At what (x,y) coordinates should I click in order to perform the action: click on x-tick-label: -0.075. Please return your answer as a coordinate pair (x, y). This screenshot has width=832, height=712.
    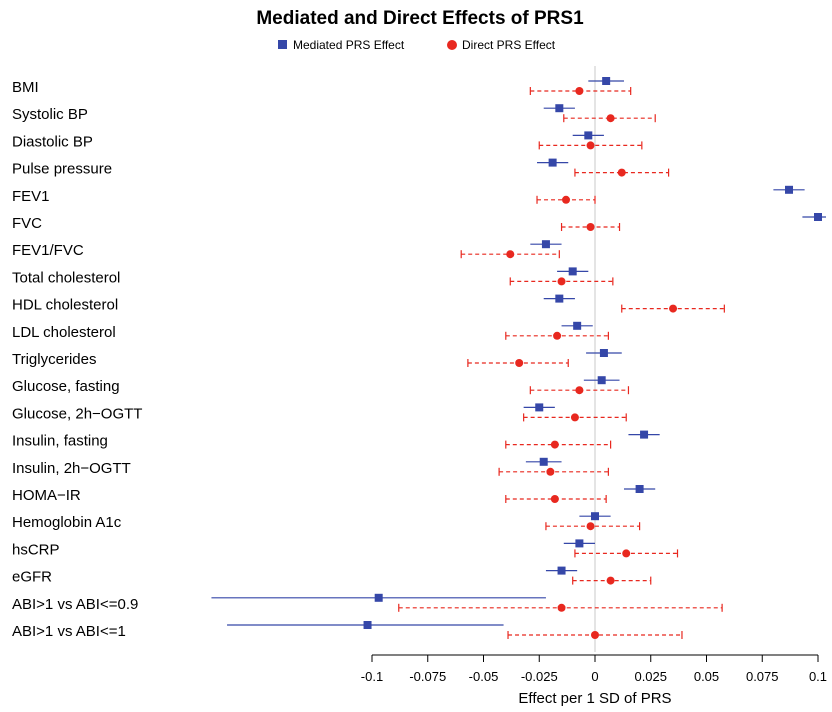
    Looking at the image, I should click on (427, 676).